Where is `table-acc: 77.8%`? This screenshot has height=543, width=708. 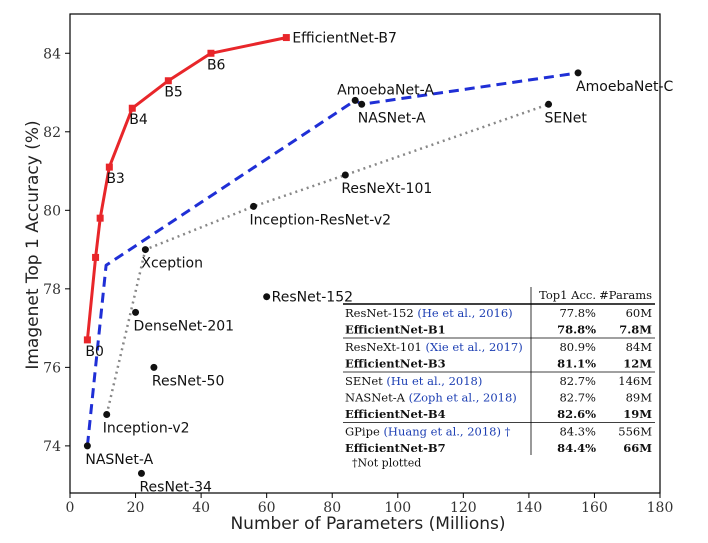 table-acc: 77.8% is located at coordinates (577, 313).